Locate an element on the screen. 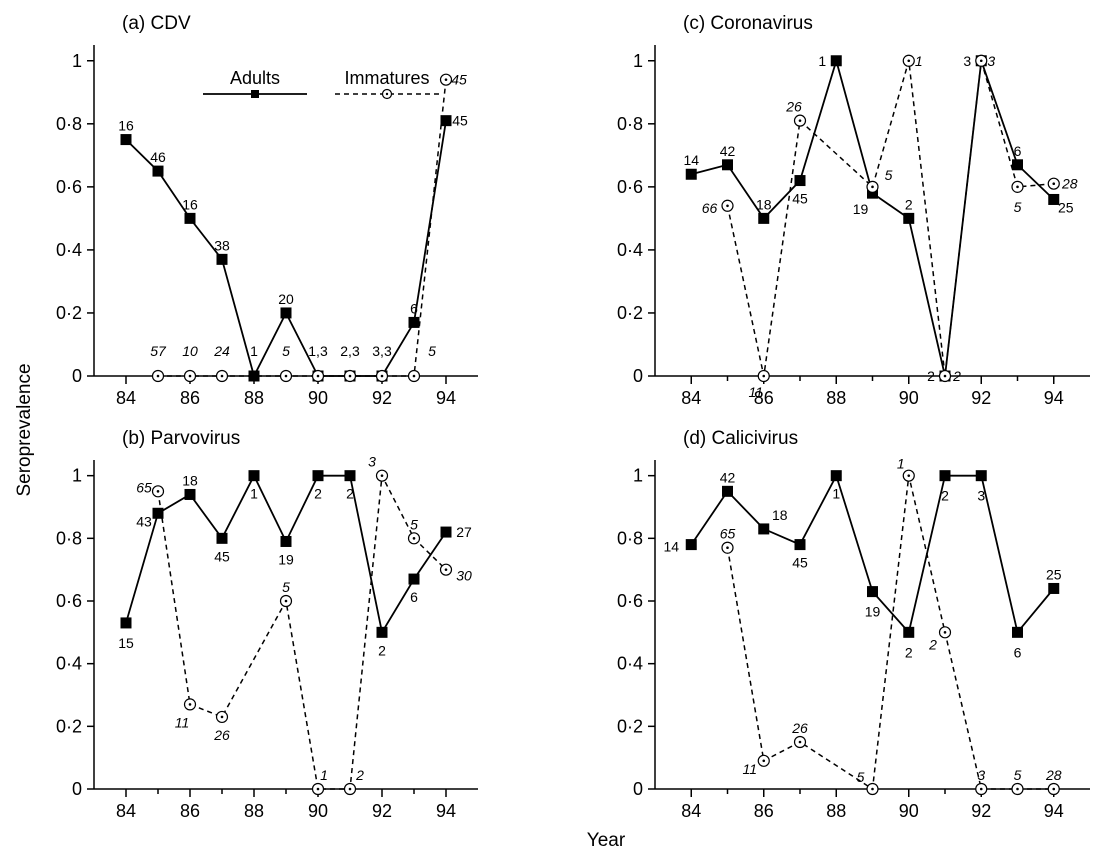 The width and height of the screenshot is (1118, 857). adults-line is located at coordinates (873, 217).